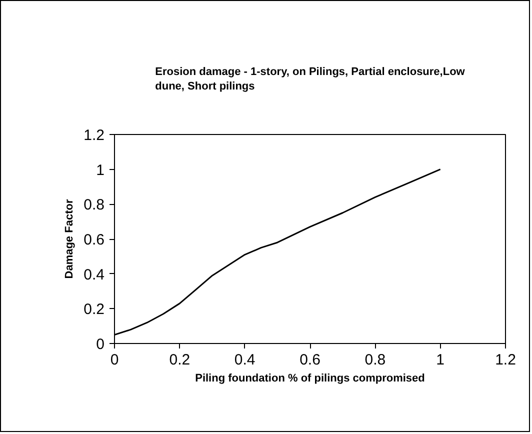  Describe the element at coordinates (70, 238) in the screenshot. I see `y-axis-title: Damage Factor` at that location.